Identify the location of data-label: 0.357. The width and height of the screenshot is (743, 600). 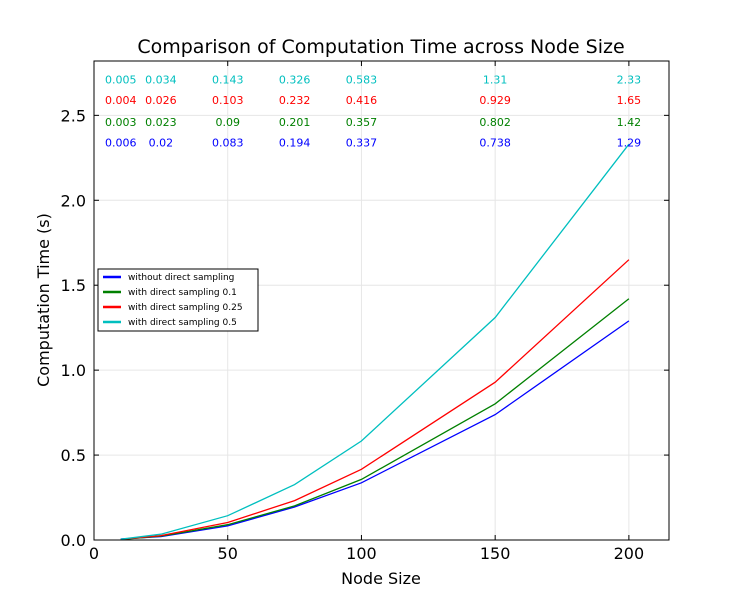
(362, 122).